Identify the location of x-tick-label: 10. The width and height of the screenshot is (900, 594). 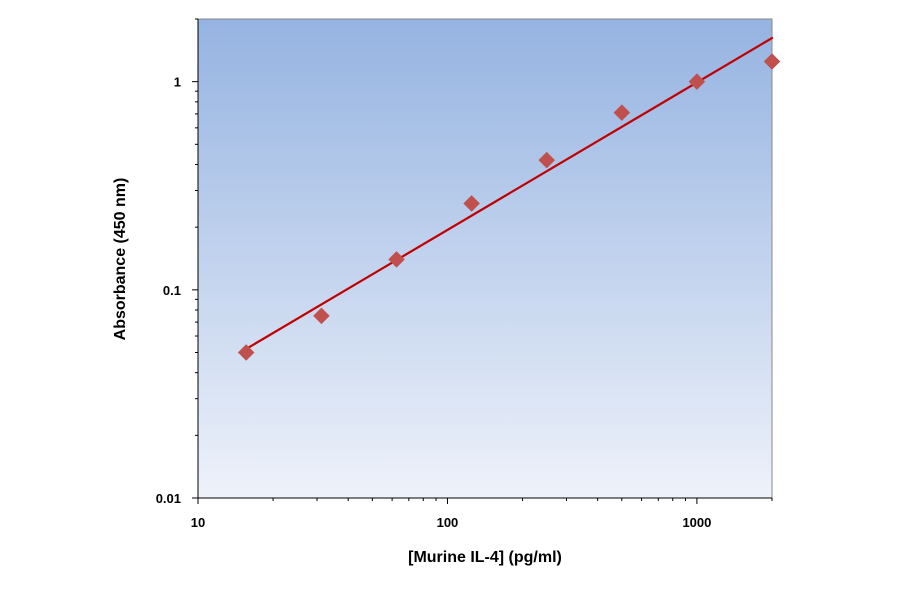
(198, 522).